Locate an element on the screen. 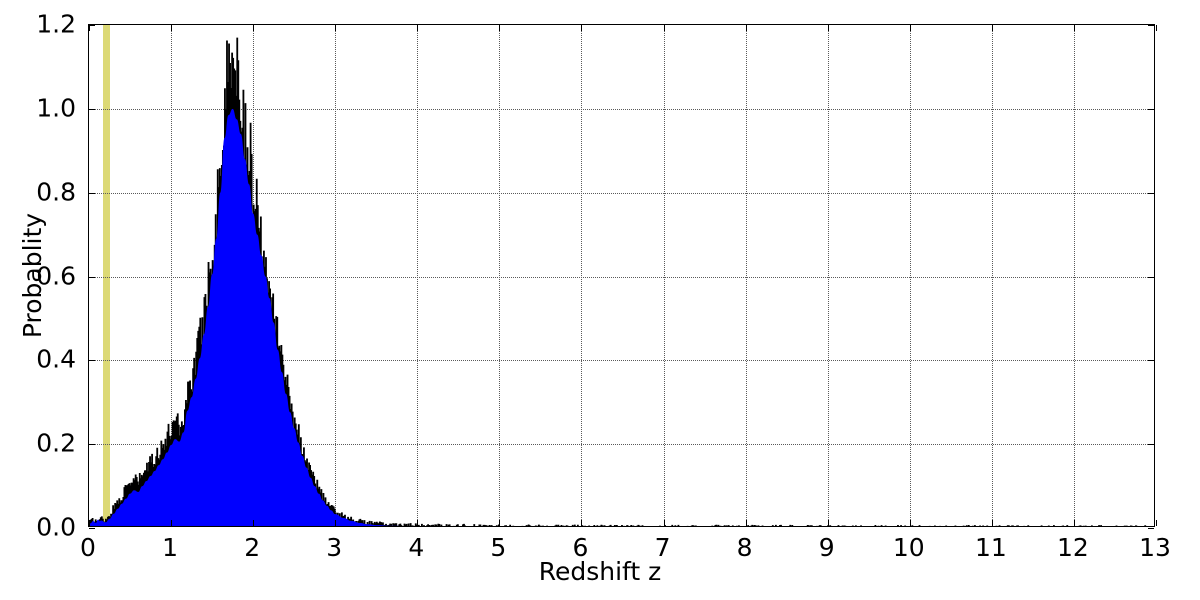  x-tick-label: 12 is located at coordinates (1073, 547).